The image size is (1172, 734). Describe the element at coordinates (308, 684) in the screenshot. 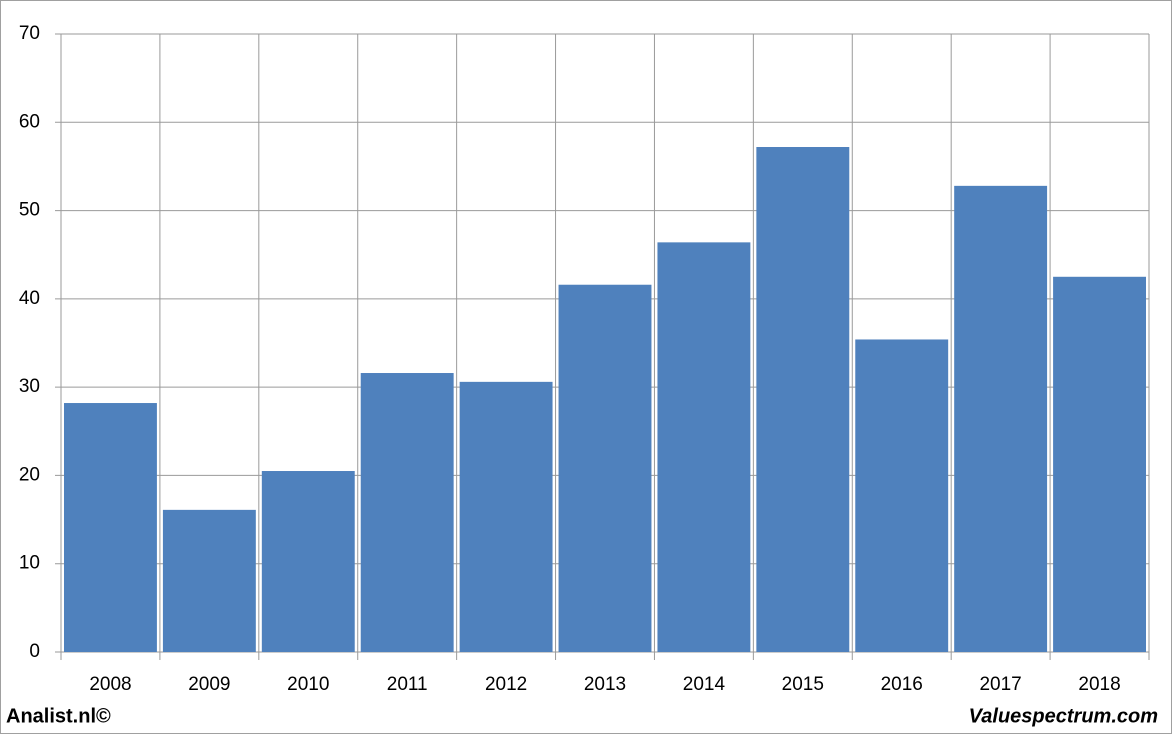

I see `x-tick-label: 2010` at that location.